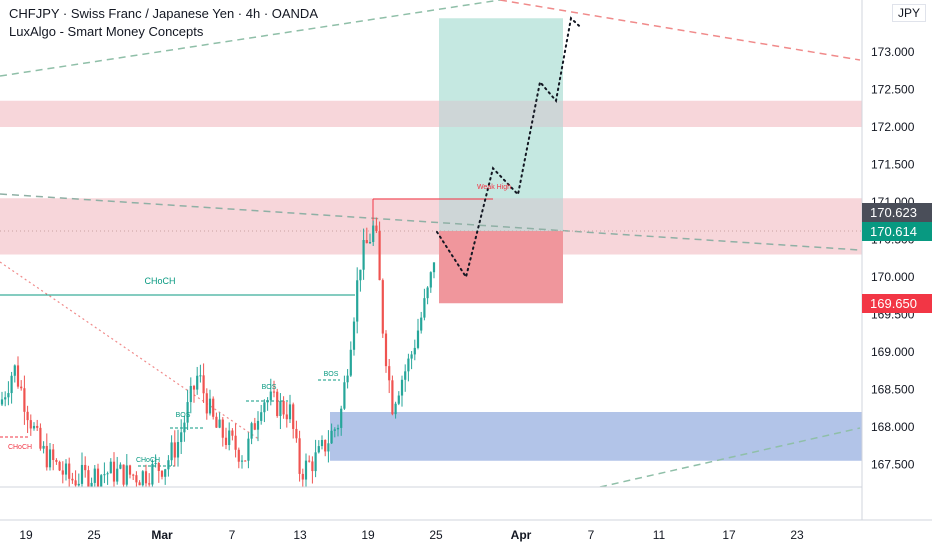  Describe the element at coordinates (893, 390) in the screenshot. I see `y-tick-label: 168.500` at that location.